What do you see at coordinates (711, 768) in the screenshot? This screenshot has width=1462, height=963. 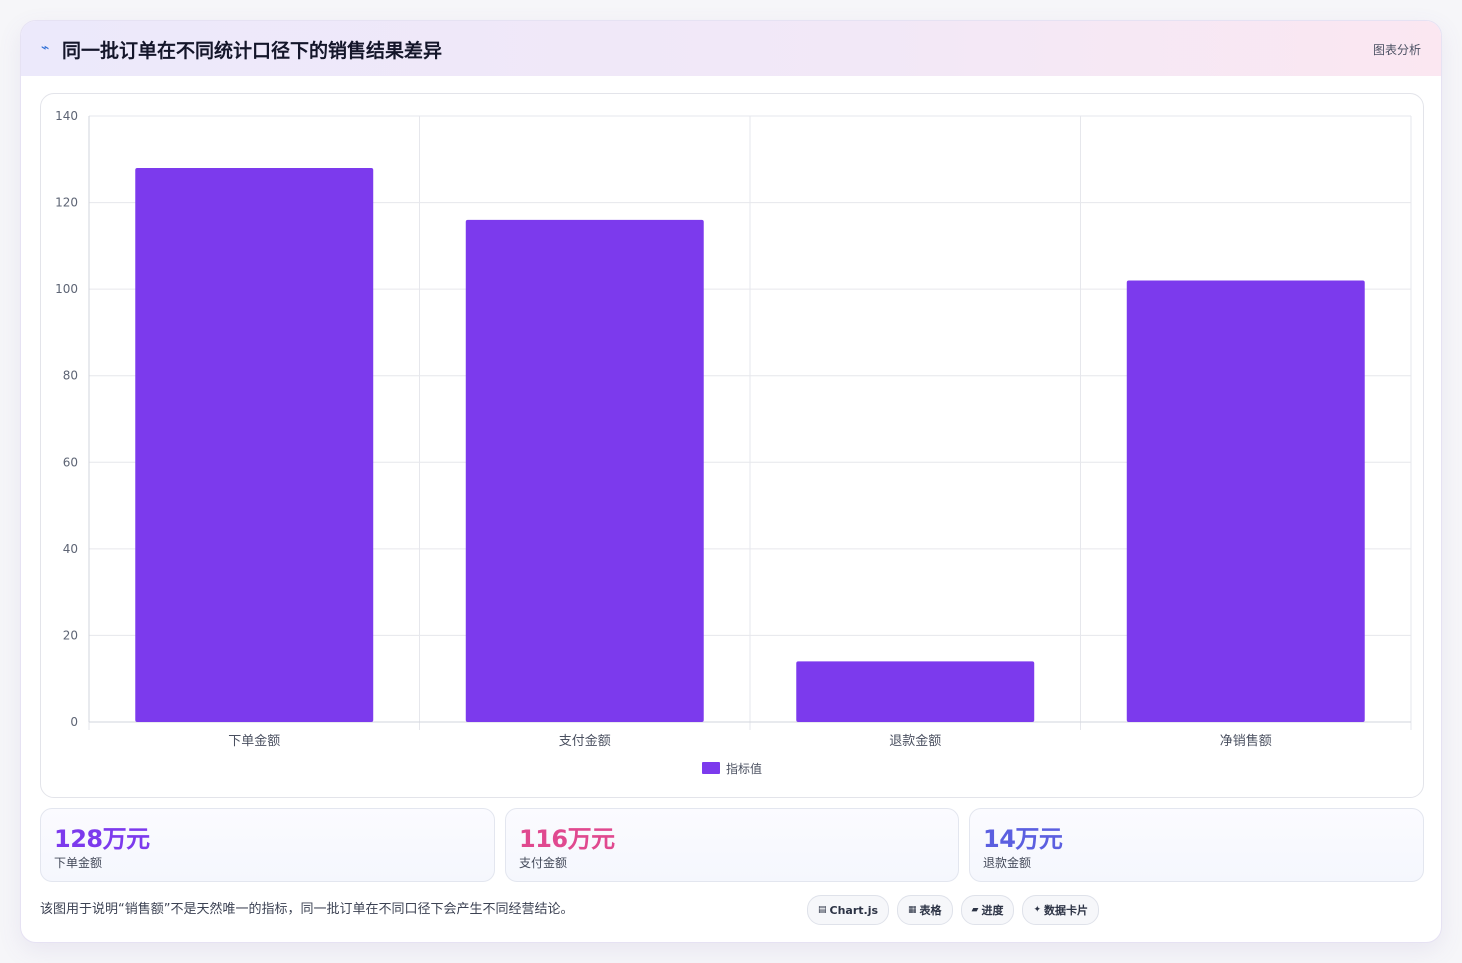 I see `legend-swatch` at bounding box center [711, 768].